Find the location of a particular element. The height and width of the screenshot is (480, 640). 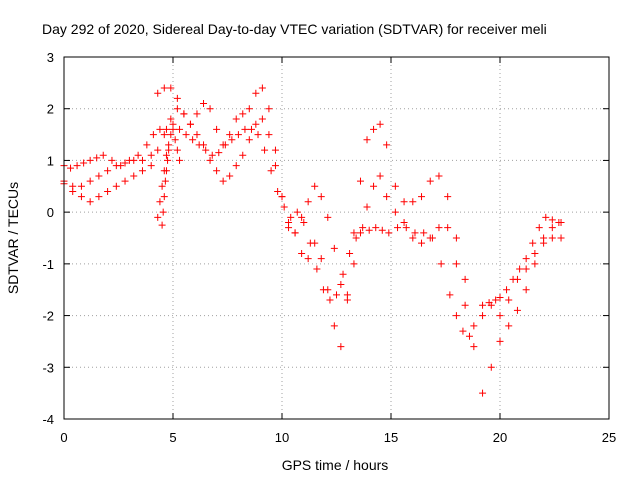

x-axis-label: GPS time / hours is located at coordinates (335, 465).